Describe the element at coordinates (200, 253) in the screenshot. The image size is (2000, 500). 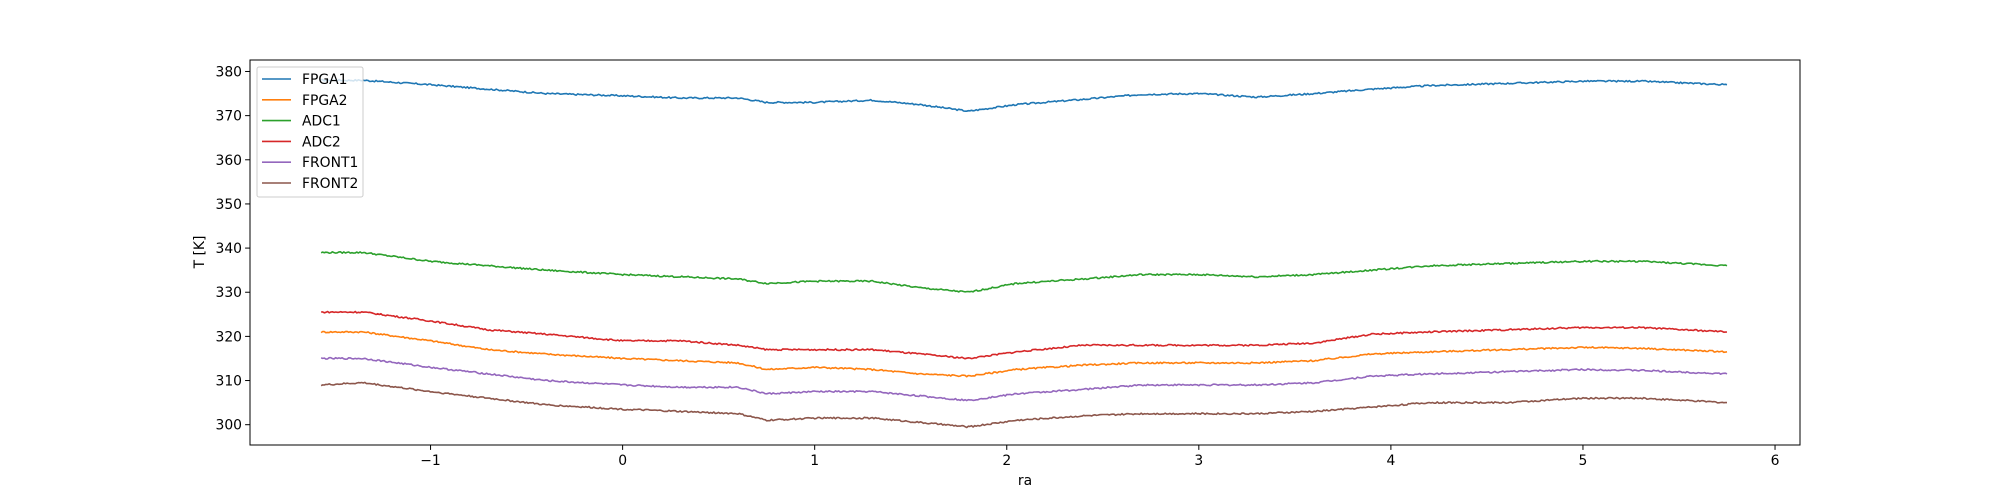
I see `y-axis-label: T [K]` at that location.